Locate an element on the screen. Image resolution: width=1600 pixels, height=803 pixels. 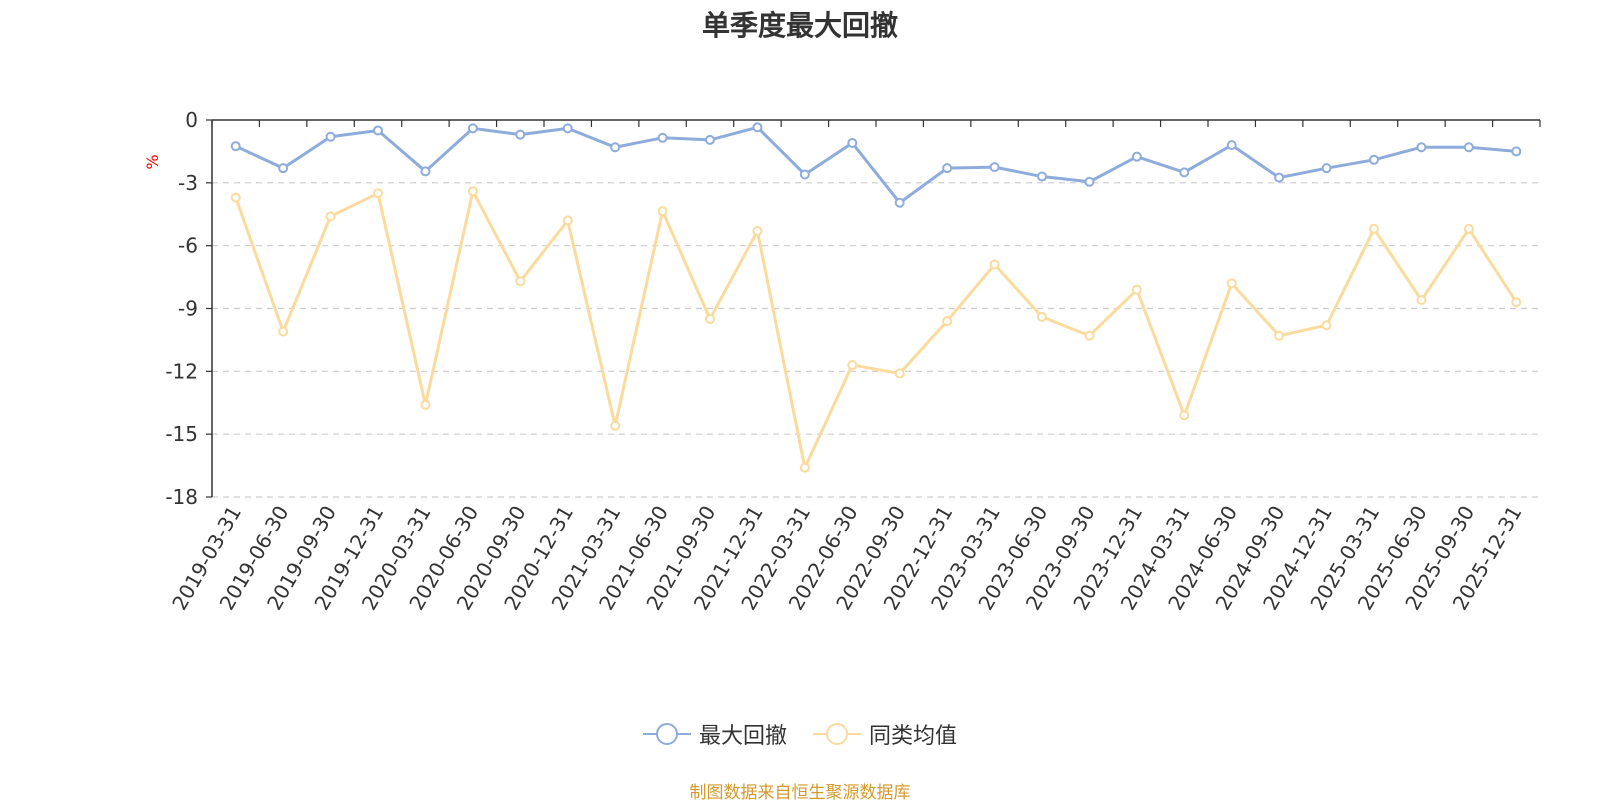
legend-item-peer-average: 同类均值 is located at coordinates (885, 734).